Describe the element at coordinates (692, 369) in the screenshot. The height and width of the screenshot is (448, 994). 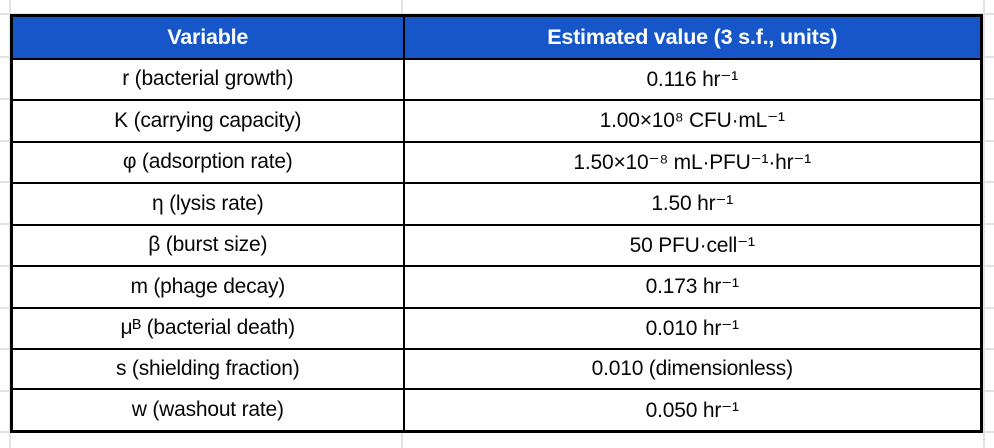
I see `value-cell: 0.010 (dimensionless)` at that location.